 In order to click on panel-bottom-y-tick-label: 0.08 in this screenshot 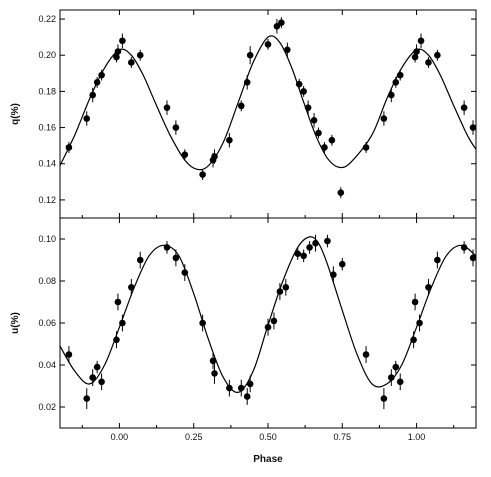, I will do `click(47, 281)`.